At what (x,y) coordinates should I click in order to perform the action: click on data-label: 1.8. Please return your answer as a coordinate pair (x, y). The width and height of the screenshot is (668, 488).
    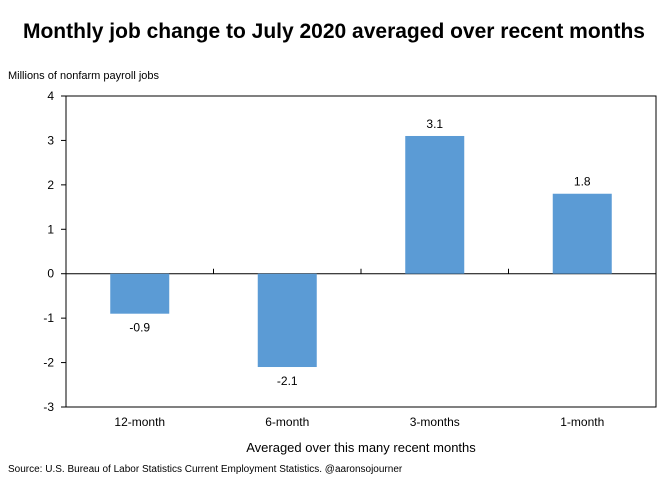
    Looking at the image, I should click on (582, 182).